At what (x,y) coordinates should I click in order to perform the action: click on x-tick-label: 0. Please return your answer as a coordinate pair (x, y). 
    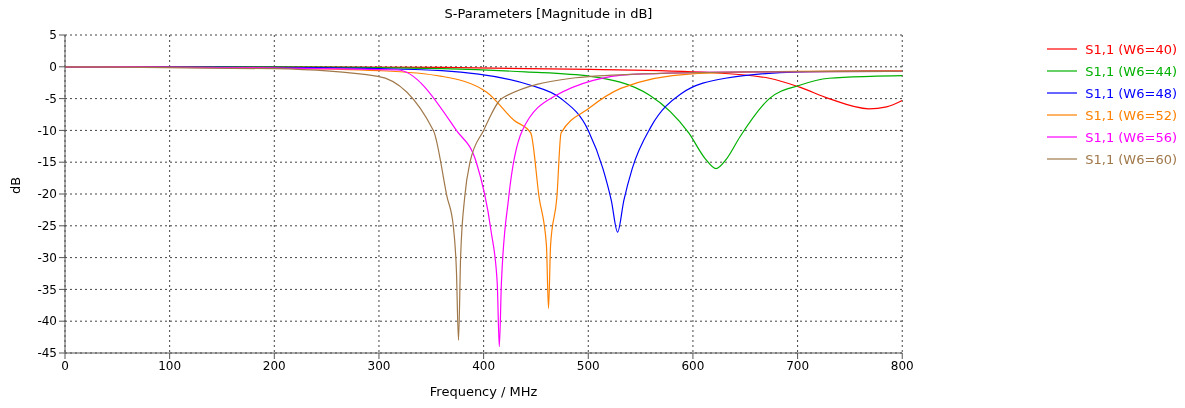
    Looking at the image, I should click on (65, 365).